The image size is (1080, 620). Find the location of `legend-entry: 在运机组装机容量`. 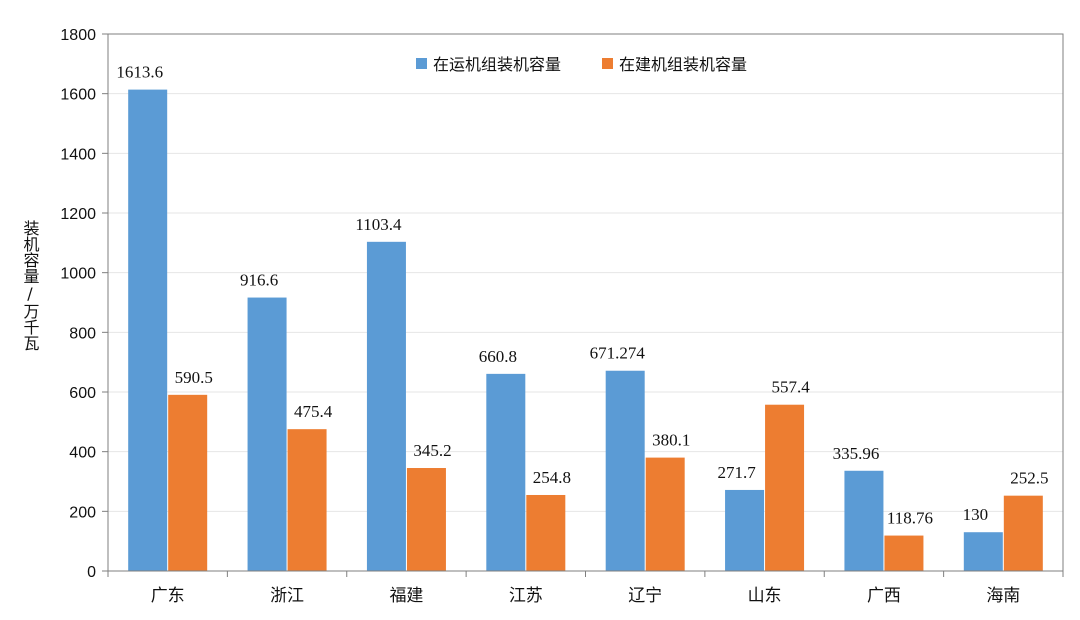

legend-entry: 在运机组装机容量 is located at coordinates (497, 64).